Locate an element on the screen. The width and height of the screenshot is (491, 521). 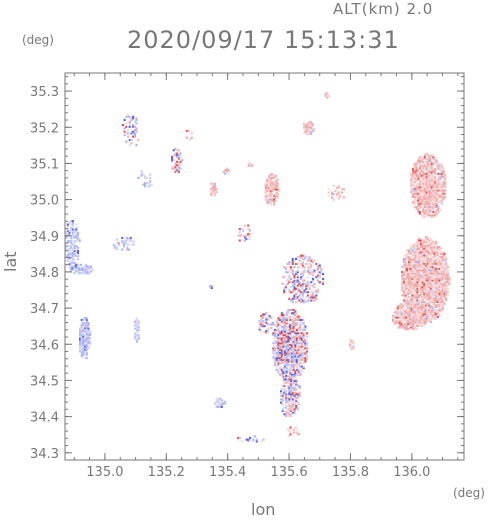
y-tick-label: 35.3 is located at coordinates (44, 92).